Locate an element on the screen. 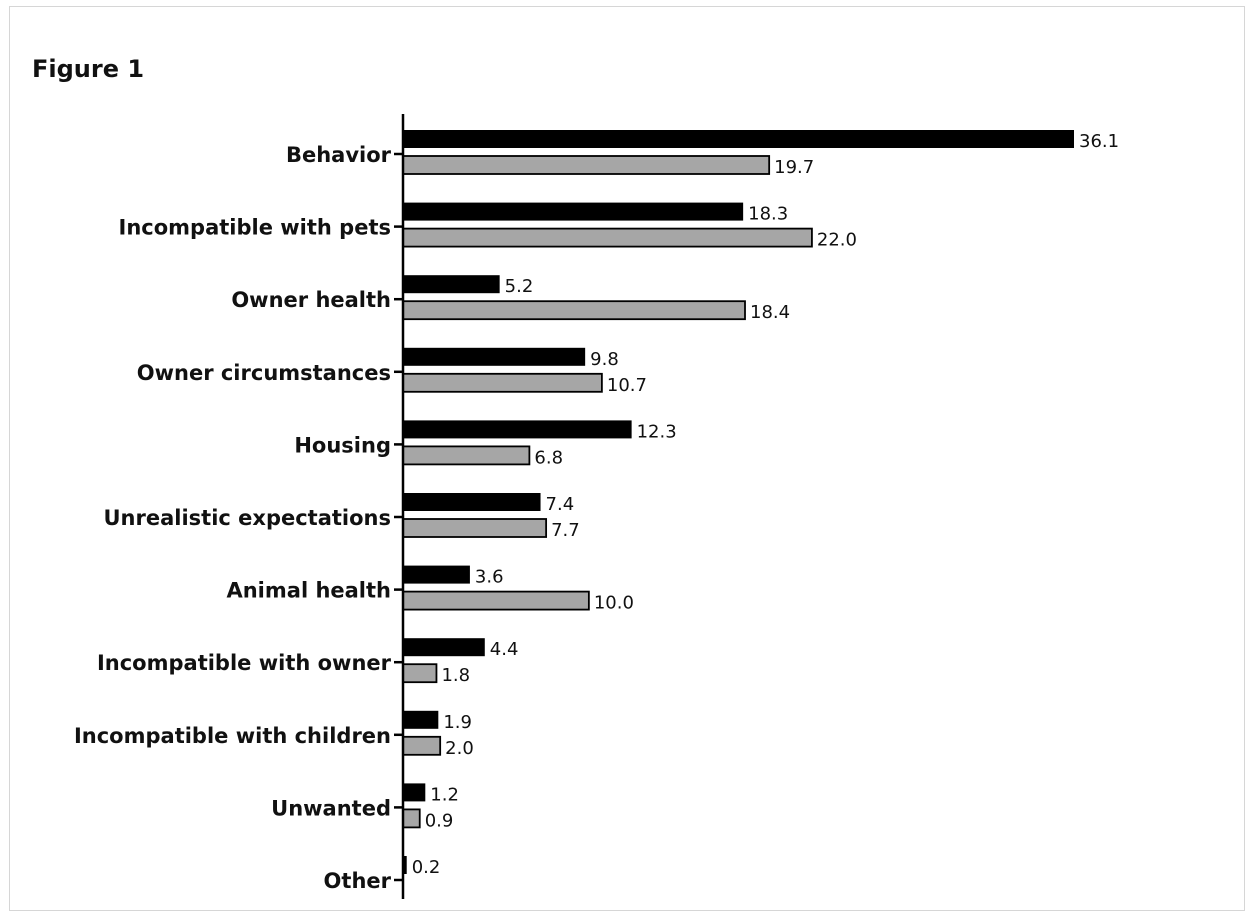 The image size is (1247, 911). category-label: Incompatible with children is located at coordinates (232, 736).